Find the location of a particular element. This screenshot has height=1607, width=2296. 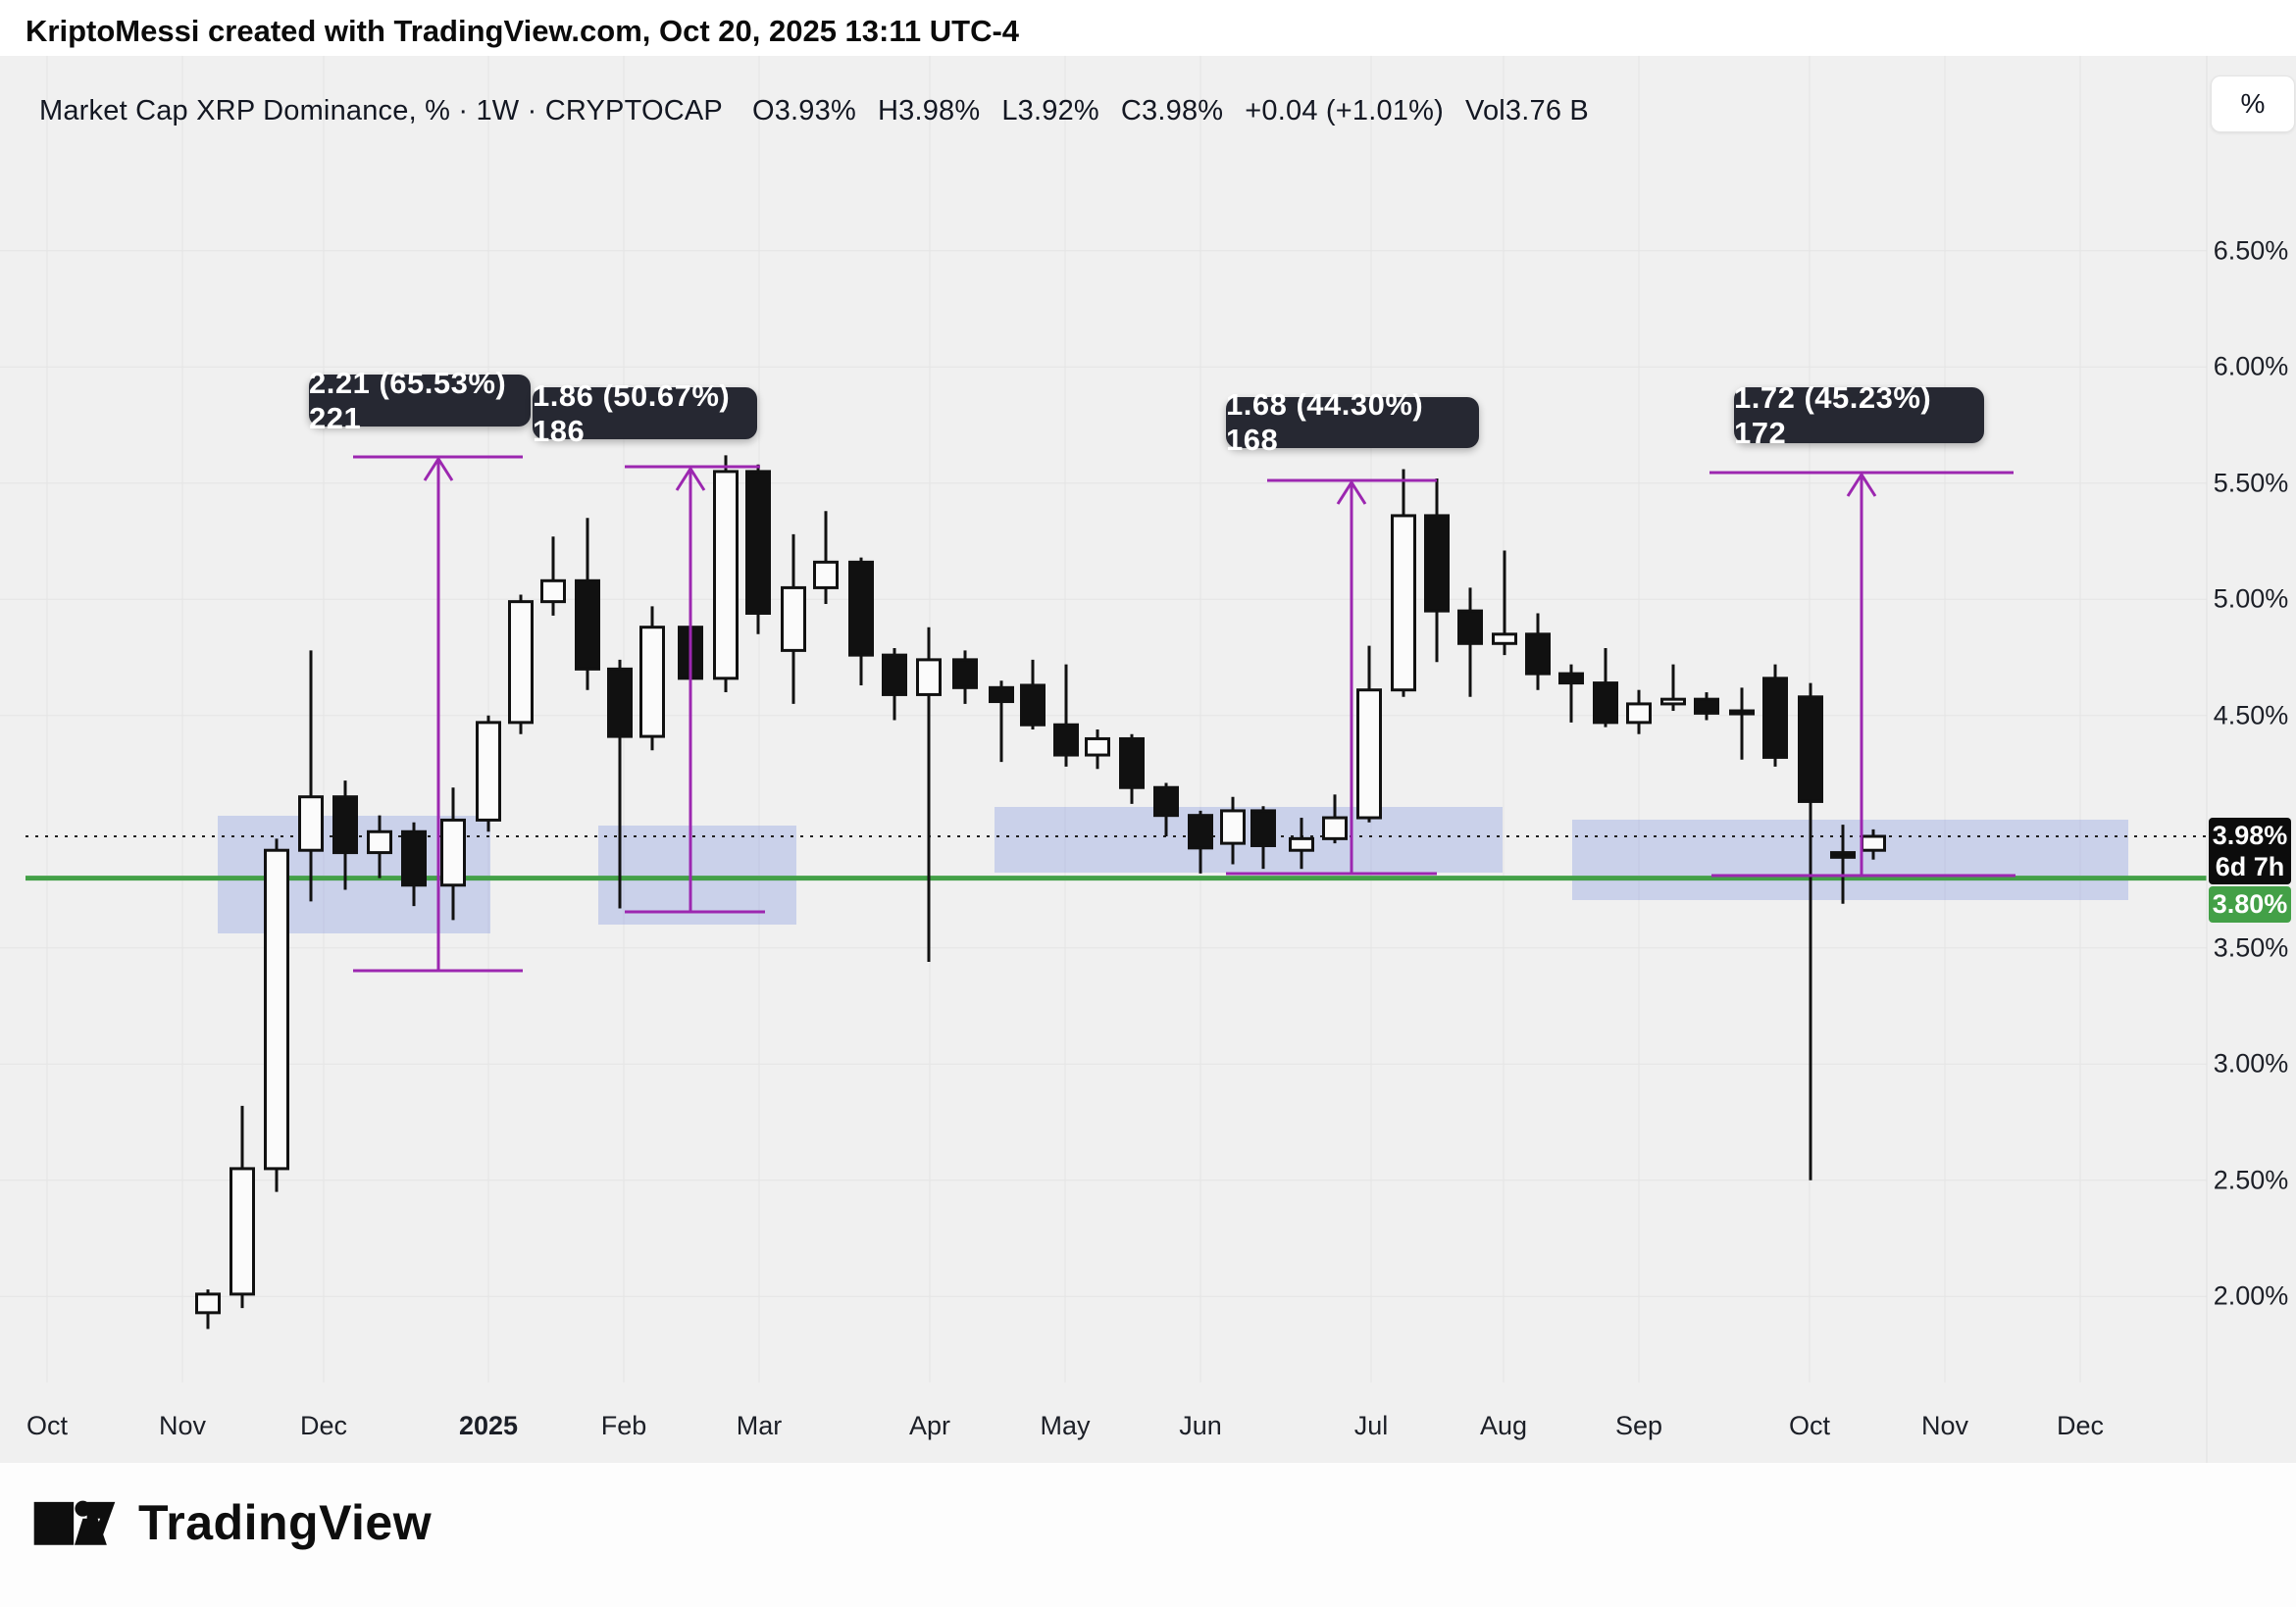

x-axis-label: Apr is located at coordinates (930, 1426).